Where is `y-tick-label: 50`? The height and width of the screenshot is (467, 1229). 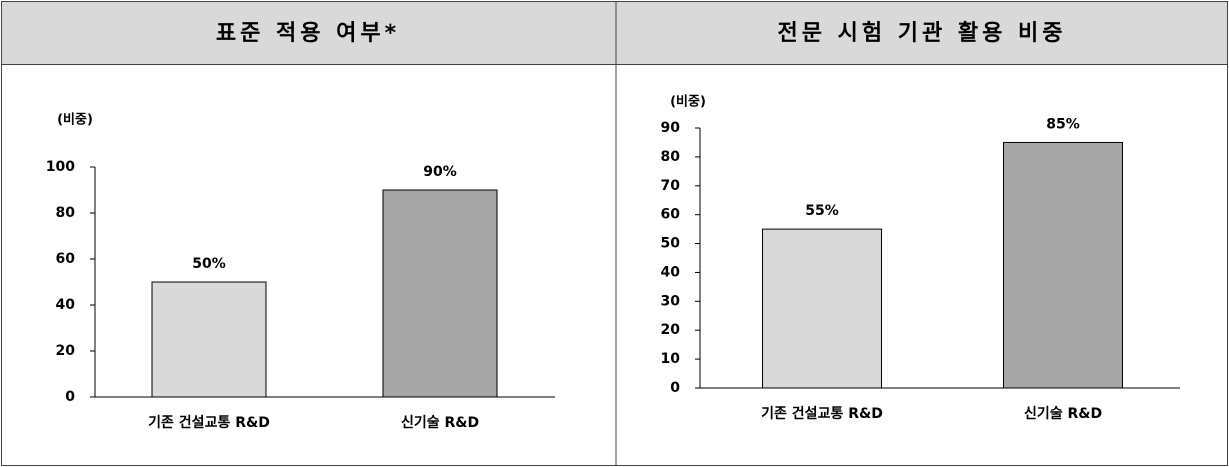
y-tick-label: 50 is located at coordinates (671, 244).